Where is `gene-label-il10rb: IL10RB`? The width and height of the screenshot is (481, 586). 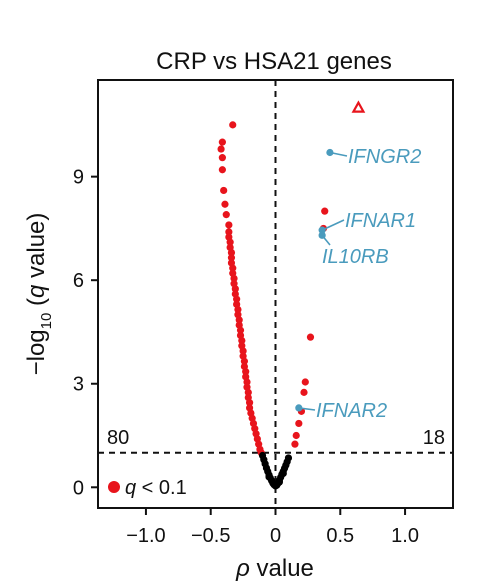
gene-label-il10rb: IL10RB is located at coordinates (355, 257).